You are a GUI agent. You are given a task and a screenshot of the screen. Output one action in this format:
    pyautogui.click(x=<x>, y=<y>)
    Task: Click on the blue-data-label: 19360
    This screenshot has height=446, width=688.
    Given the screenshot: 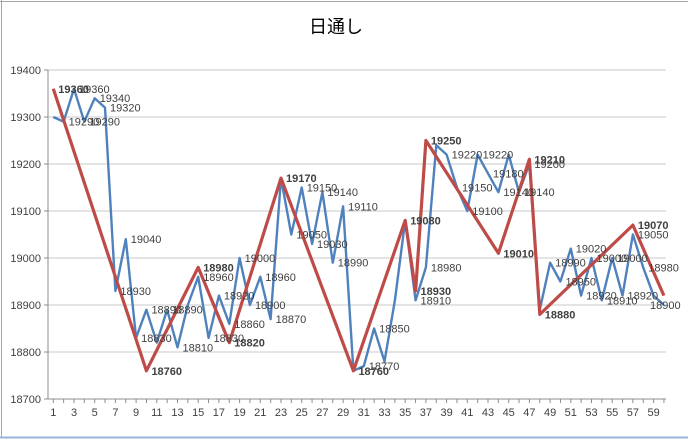 What is the action you would take?
    pyautogui.click(x=94, y=90)
    